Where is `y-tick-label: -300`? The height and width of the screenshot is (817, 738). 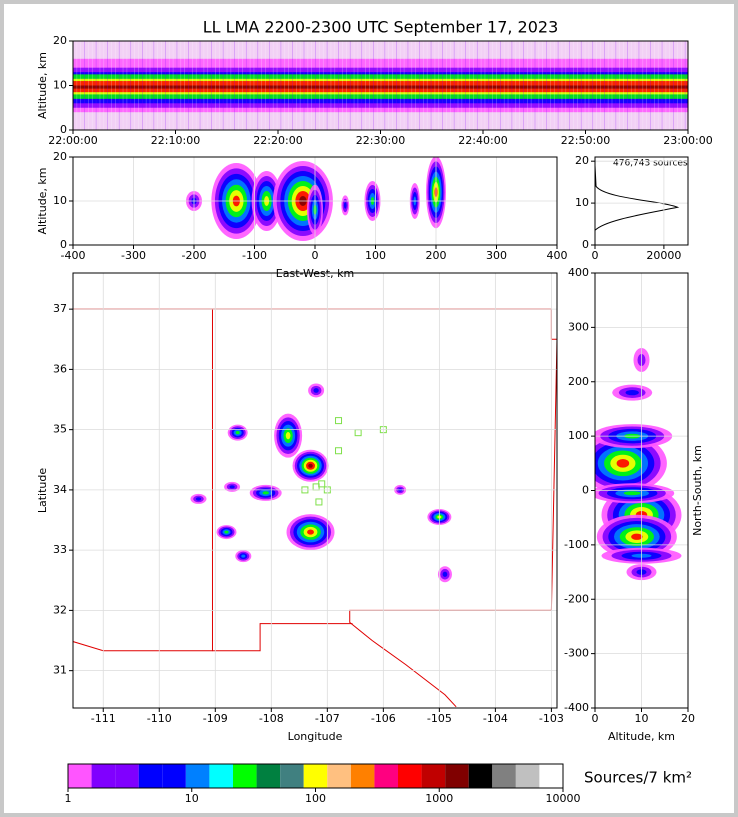
y-tick-label: -300 is located at coordinates (576, 653).